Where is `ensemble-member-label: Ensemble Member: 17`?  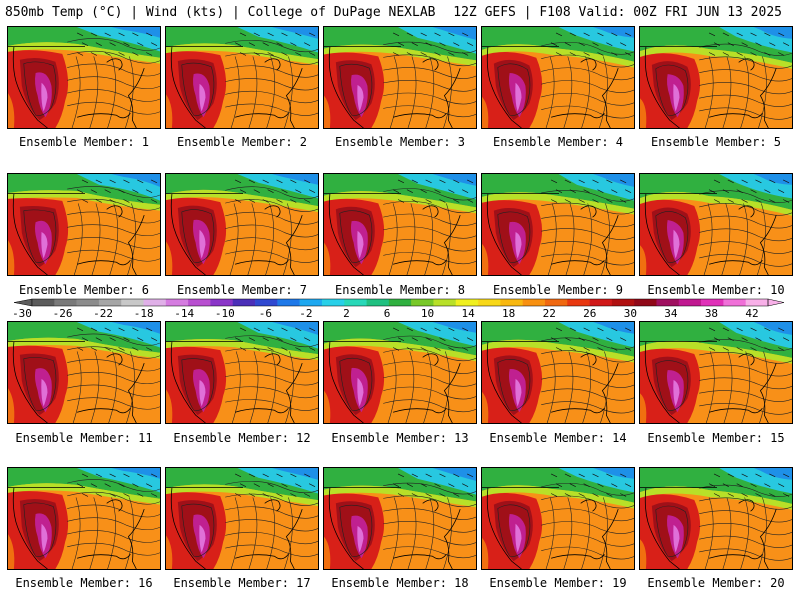
ensemble-member-label: Ensemble Member: 17 is located at coordinates (242, 583).